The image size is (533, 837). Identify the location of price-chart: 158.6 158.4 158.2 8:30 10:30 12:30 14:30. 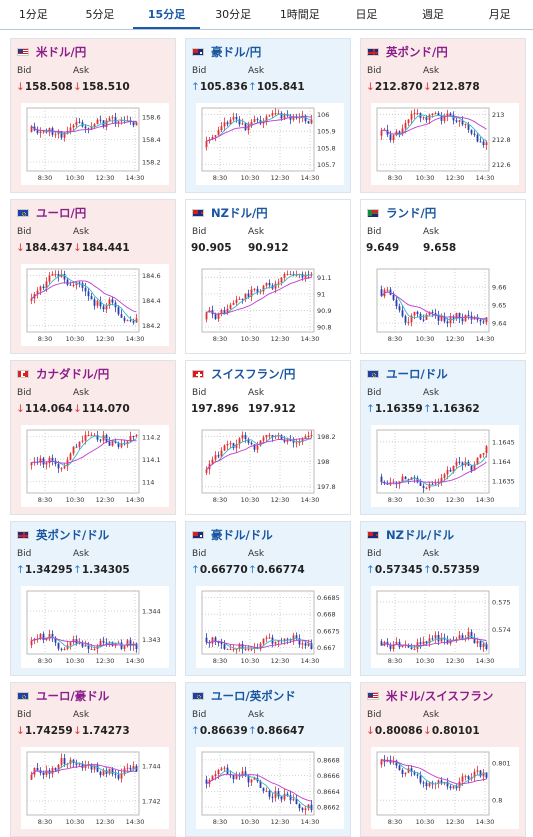
(95, 144).